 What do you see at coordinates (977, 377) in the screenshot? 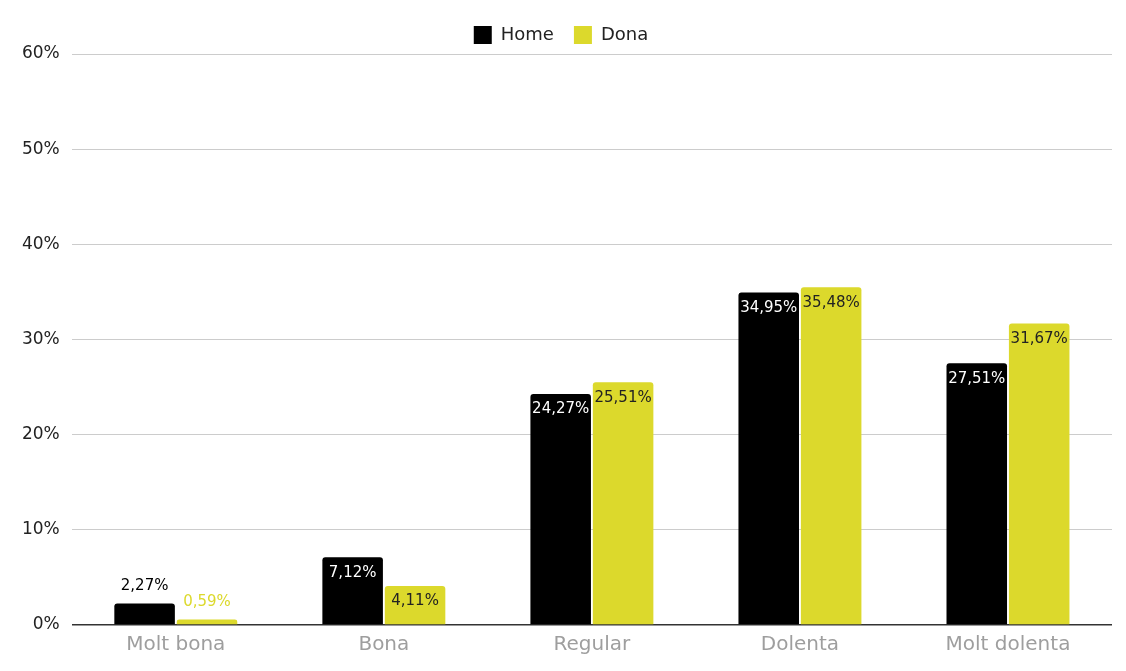
I see `data-label: 27,51%` at bounding box center [977, 377].